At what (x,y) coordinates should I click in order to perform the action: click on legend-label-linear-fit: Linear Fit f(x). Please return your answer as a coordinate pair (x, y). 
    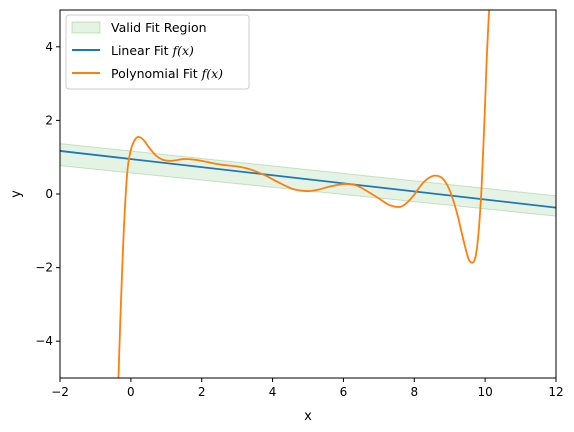
    Looking at the image, I should click on (152, 50).